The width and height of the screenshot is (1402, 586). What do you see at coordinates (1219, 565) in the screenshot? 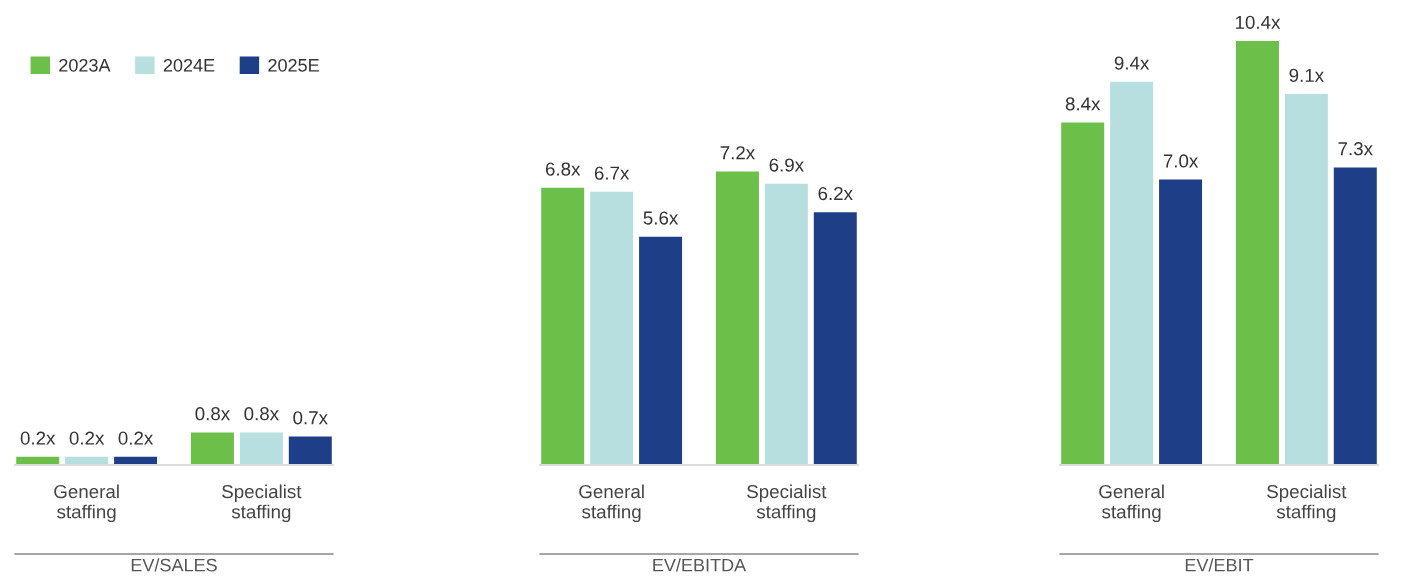
I see `x-axis-title: EV/EBIT` at bounding box center [1219, 565].